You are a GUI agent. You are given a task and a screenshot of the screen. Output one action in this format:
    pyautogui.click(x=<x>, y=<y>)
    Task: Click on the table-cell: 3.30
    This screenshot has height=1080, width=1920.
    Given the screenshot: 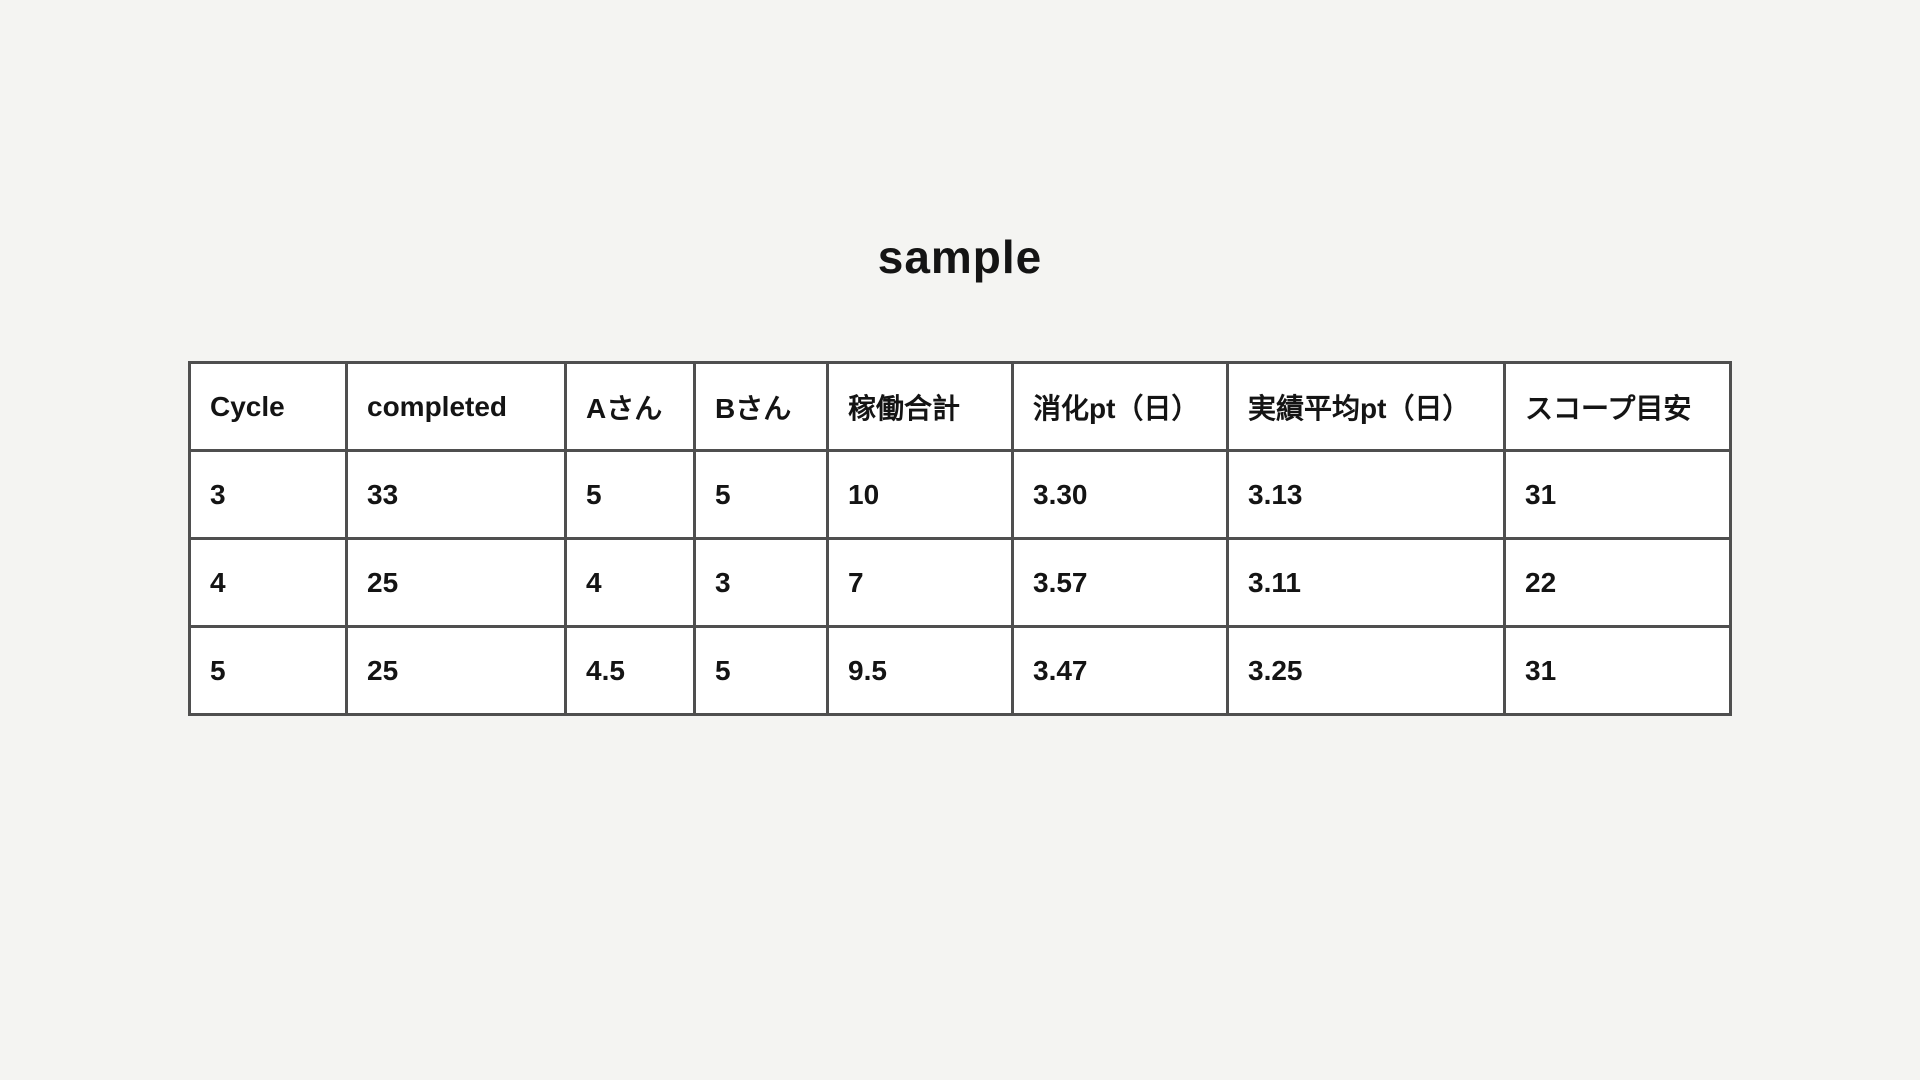 What is the action you would take?
    pyautogui.click(x=1120, y=495)
    